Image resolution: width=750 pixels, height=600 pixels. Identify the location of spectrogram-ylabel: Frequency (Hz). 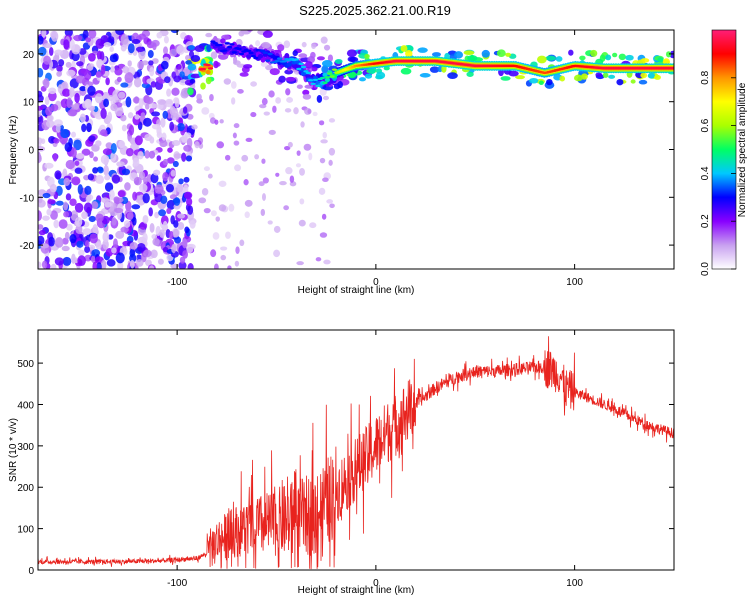
(13, 150).